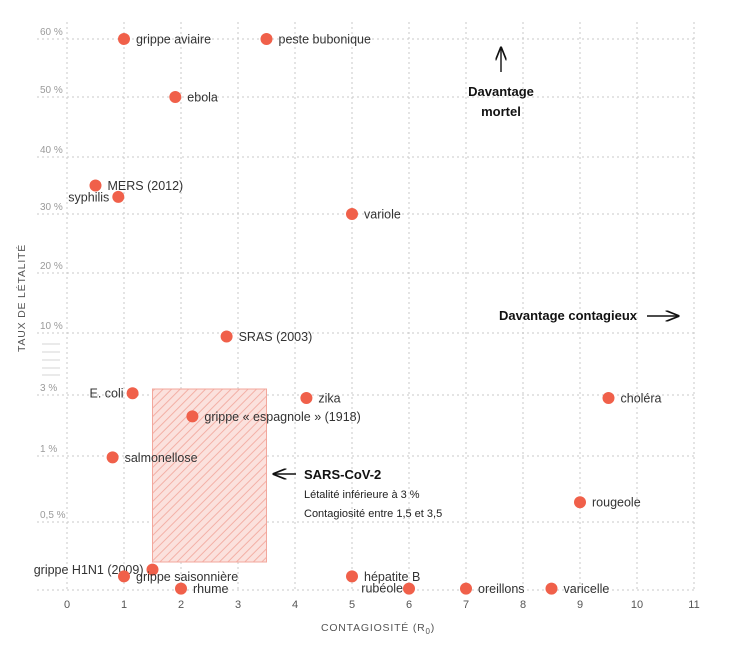  Describe the element at coordinates (466, 605) in the screenshot. I see `x-tick-label: 7` at that location.